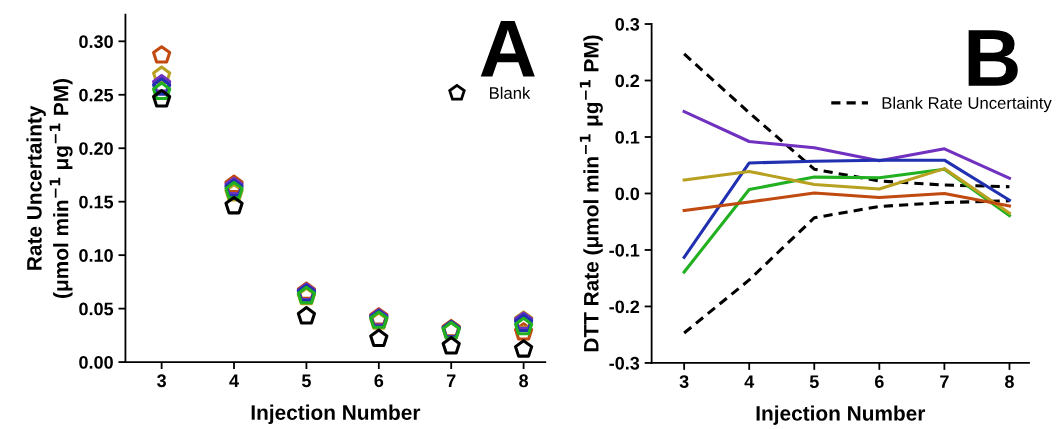 The image size is (1063, 429). I want to click on legend-label: Blank Rate Uncertainty, so click(967, 104).